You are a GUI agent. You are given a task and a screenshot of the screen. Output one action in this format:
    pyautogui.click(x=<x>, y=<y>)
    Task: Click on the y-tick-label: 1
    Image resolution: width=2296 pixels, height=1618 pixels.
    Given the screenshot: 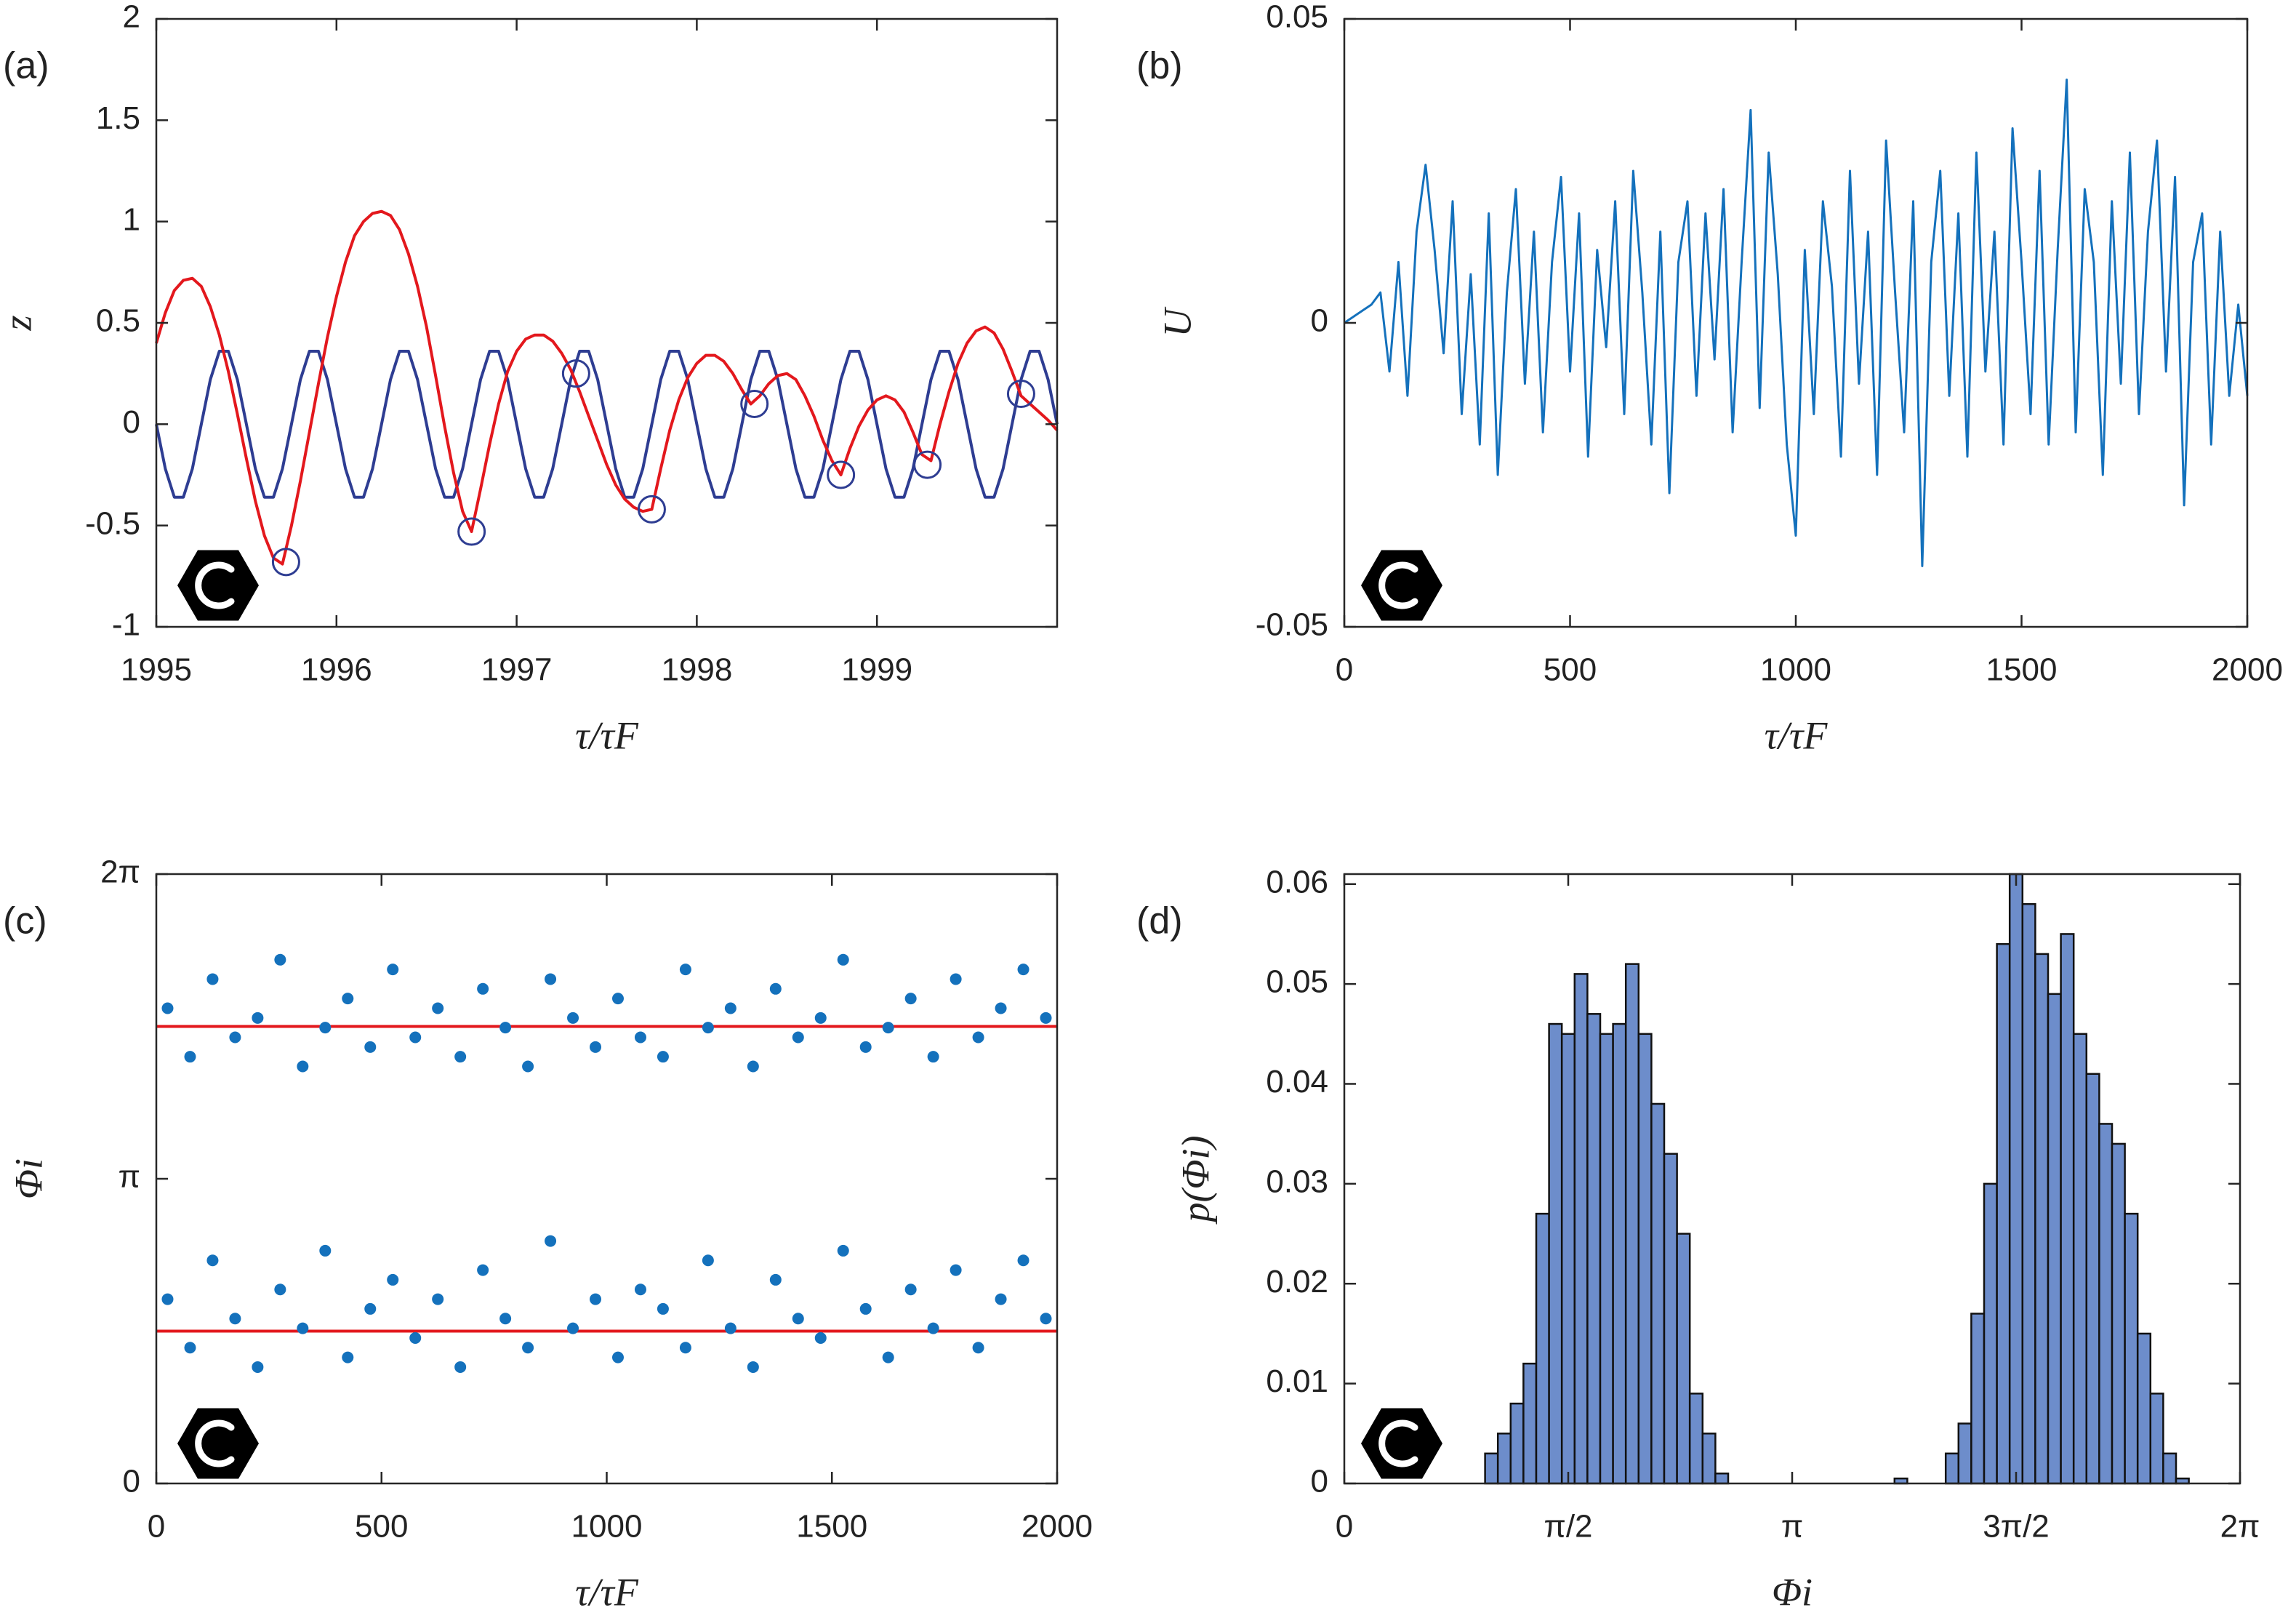 What is the action you would take?
    pyautogui.click(x=131, y=219)
    